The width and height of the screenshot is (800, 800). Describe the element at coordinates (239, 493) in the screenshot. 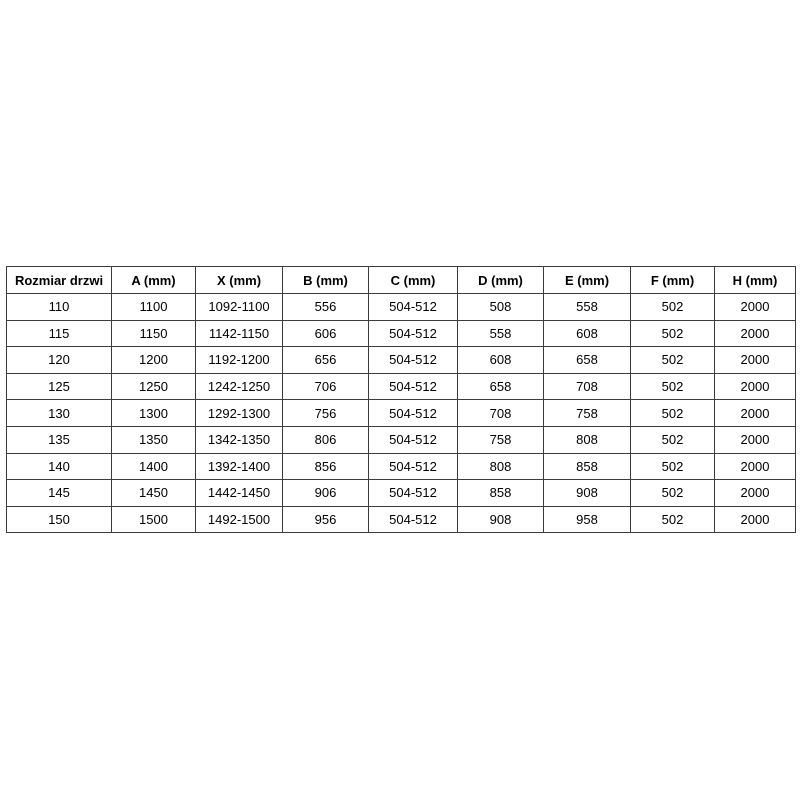

I see `table-cell: 1442-1450` at that location.